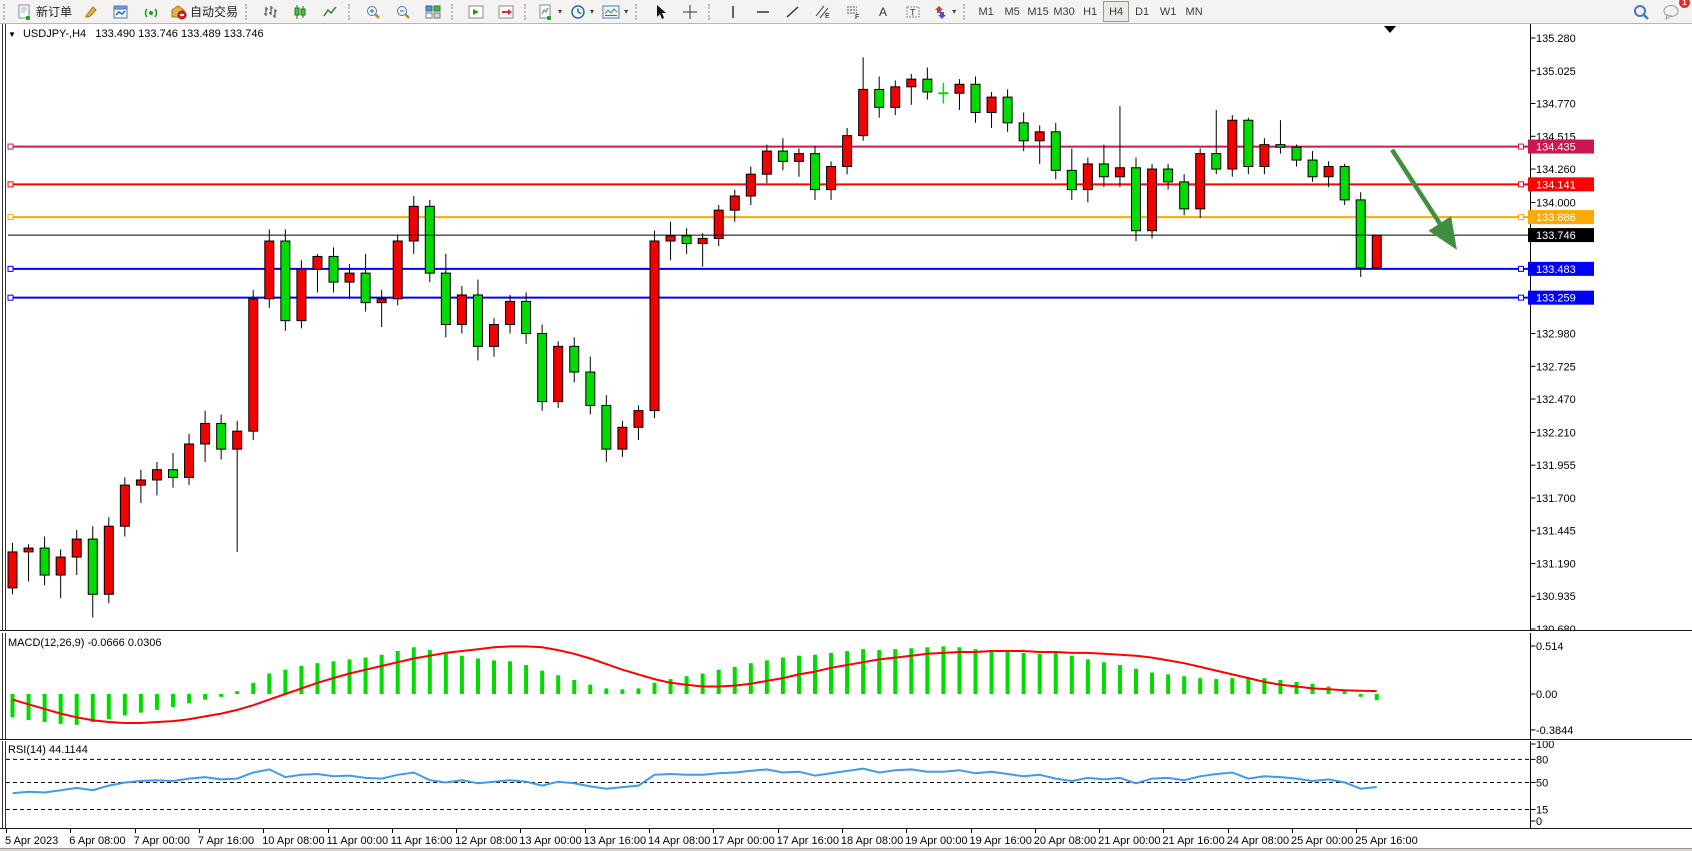 The image size is (1692, 851). I want to click on svg-text: 130.680, so click(1556, 627).